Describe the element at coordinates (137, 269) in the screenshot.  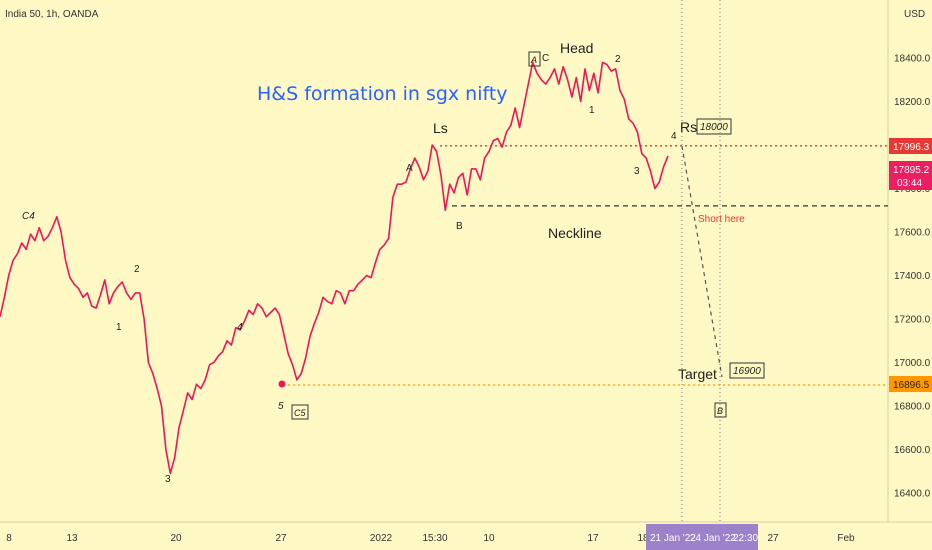
I see `wave-label-2-left: 2` at that location.